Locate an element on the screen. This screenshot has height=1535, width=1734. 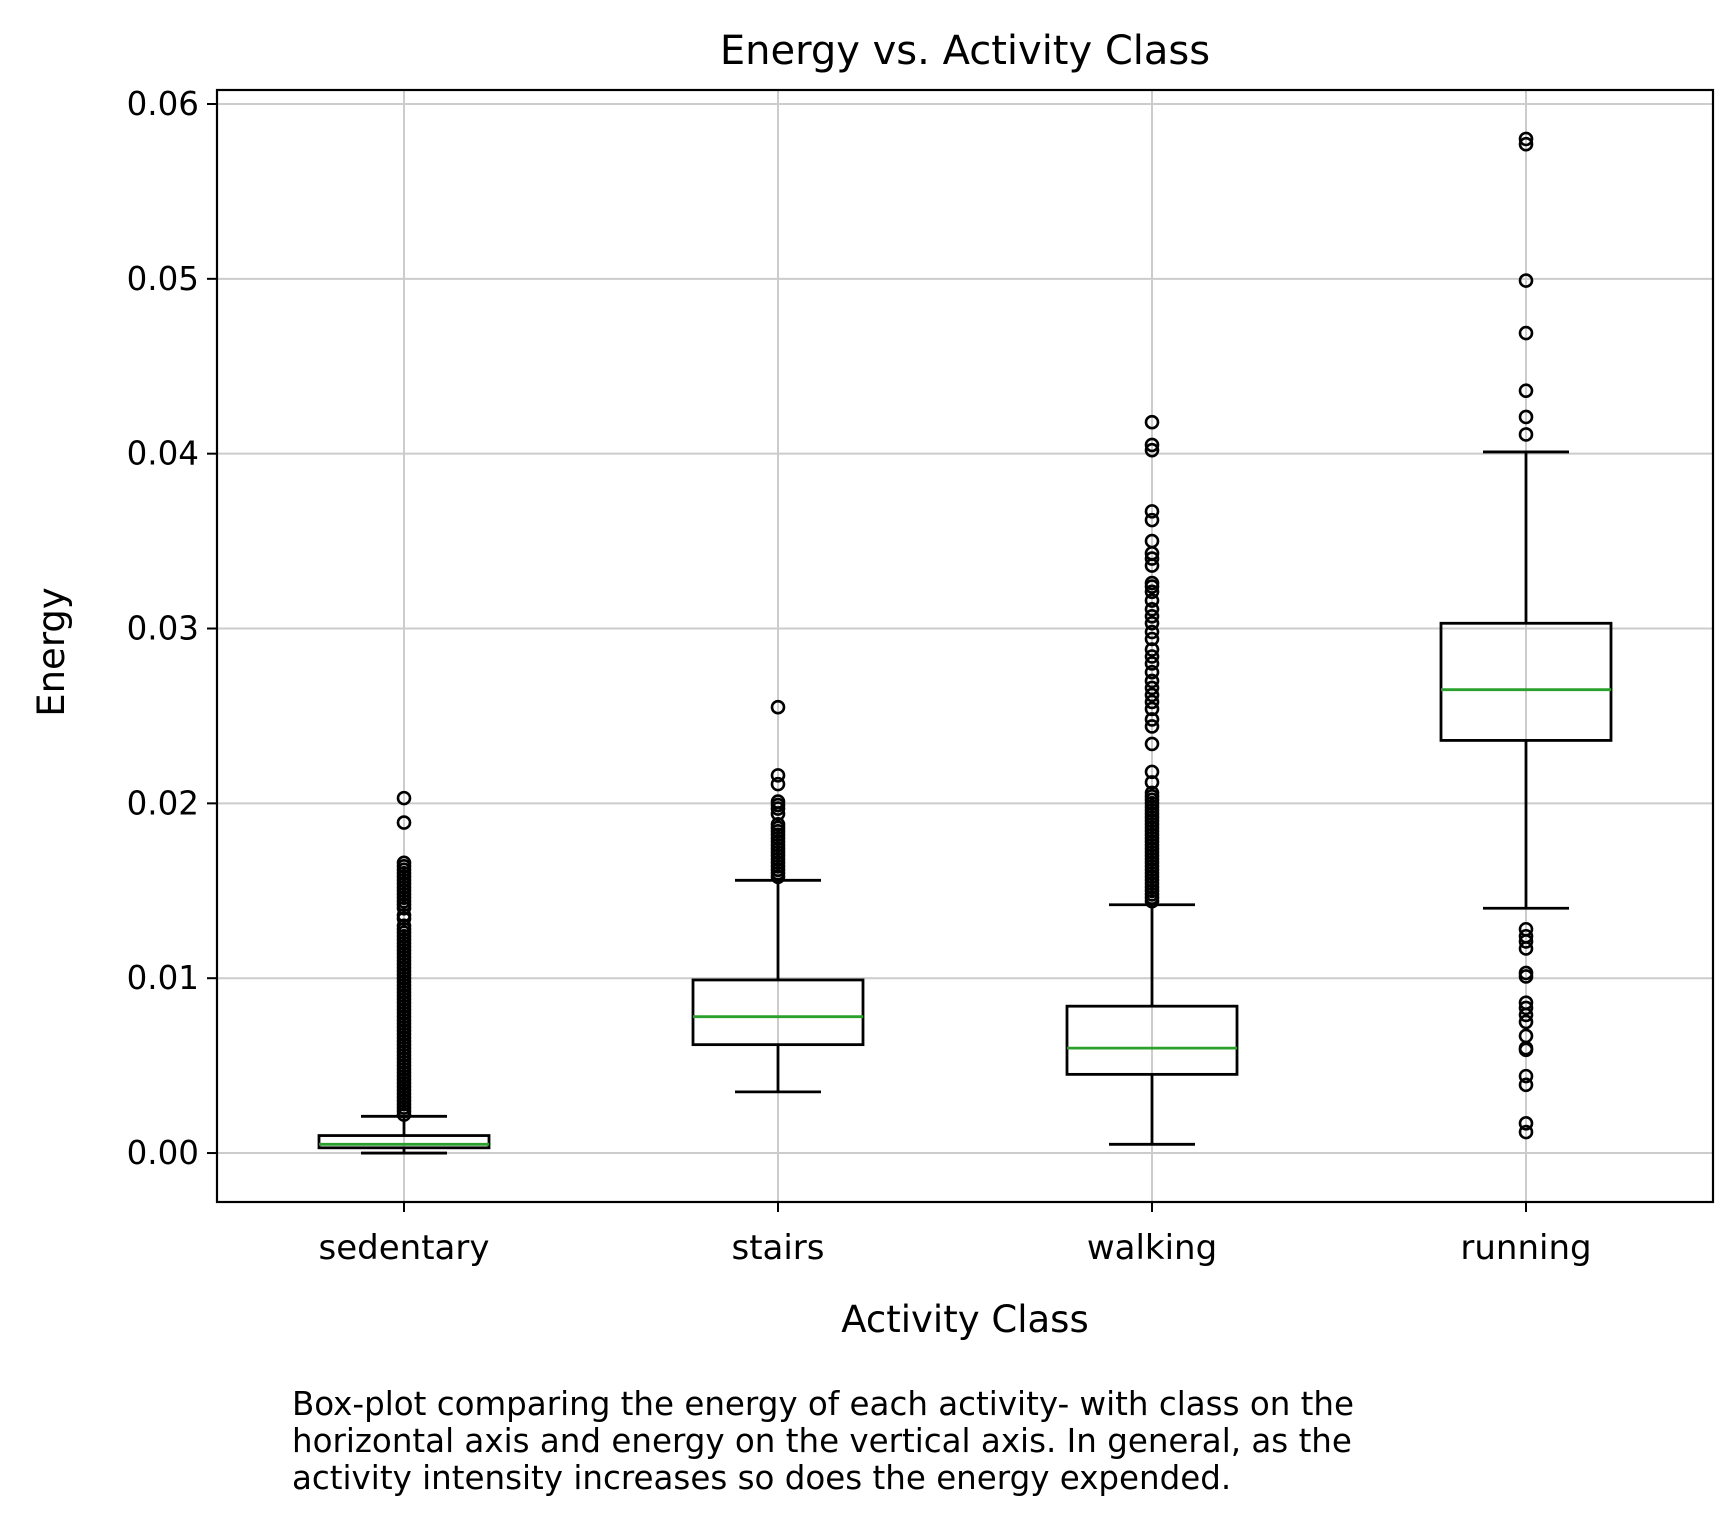
y-tick-label: 0.04 is located at coordinates (163, 454).